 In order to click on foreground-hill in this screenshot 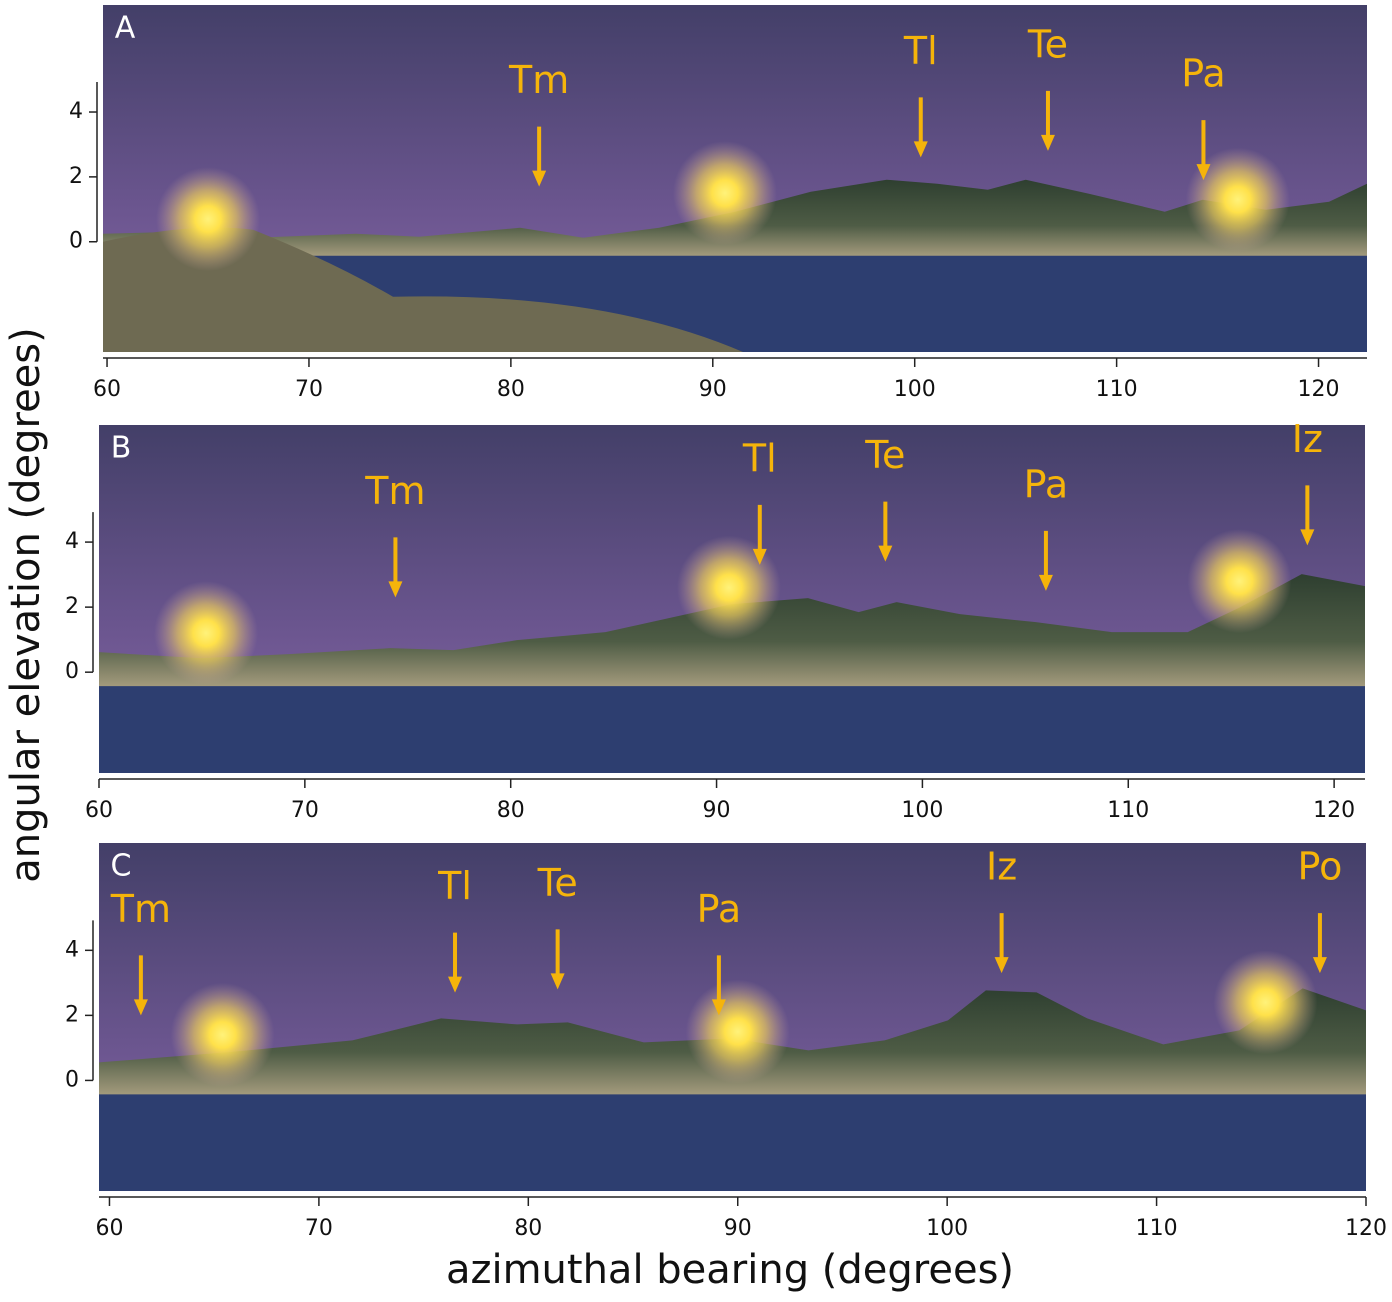, I will do `click(423, 289)`.